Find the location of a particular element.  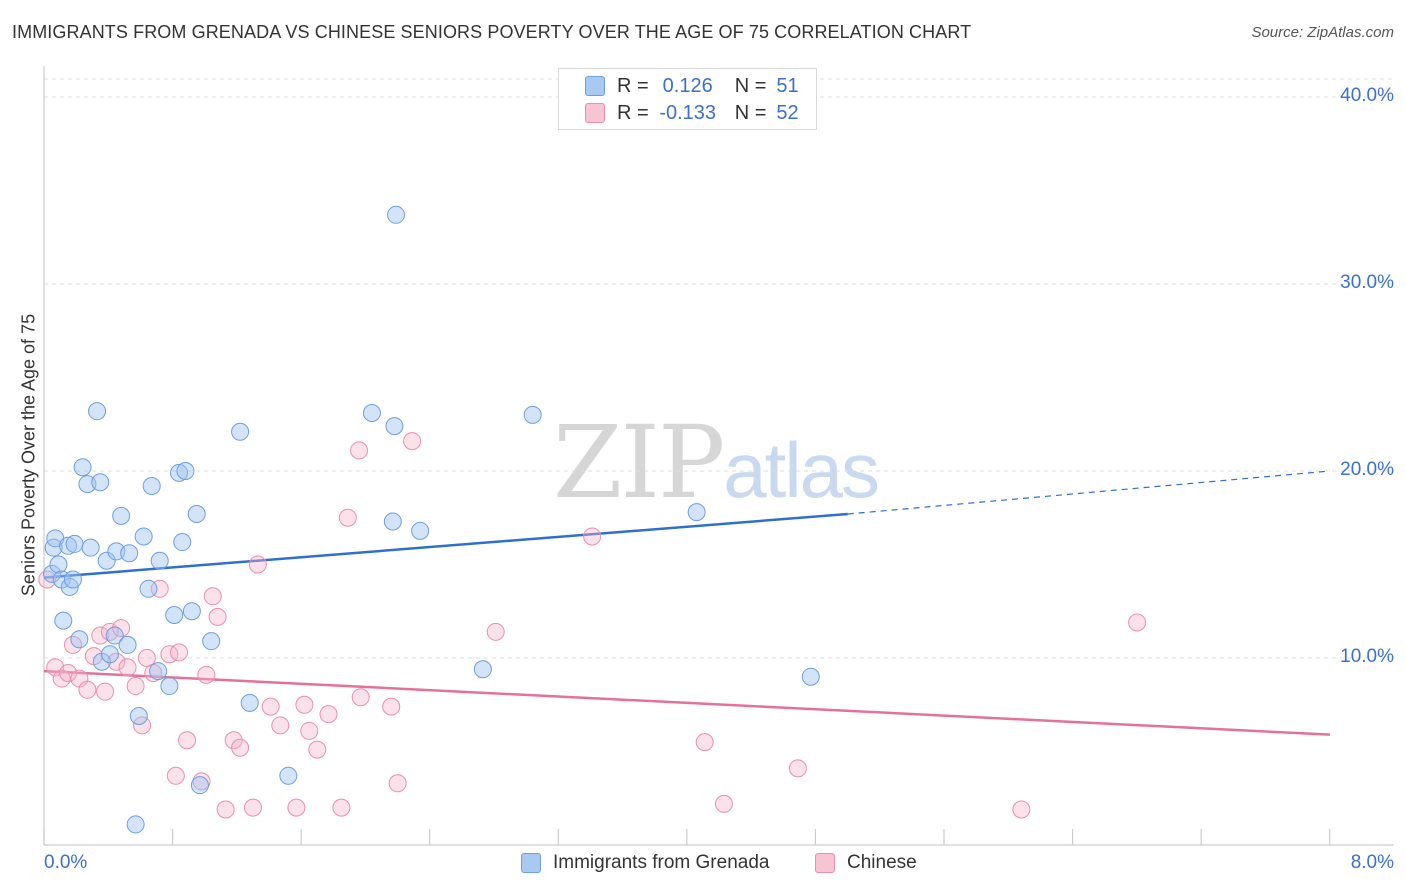

trendline-grenada-extension is located at coordinates (1089, 492).